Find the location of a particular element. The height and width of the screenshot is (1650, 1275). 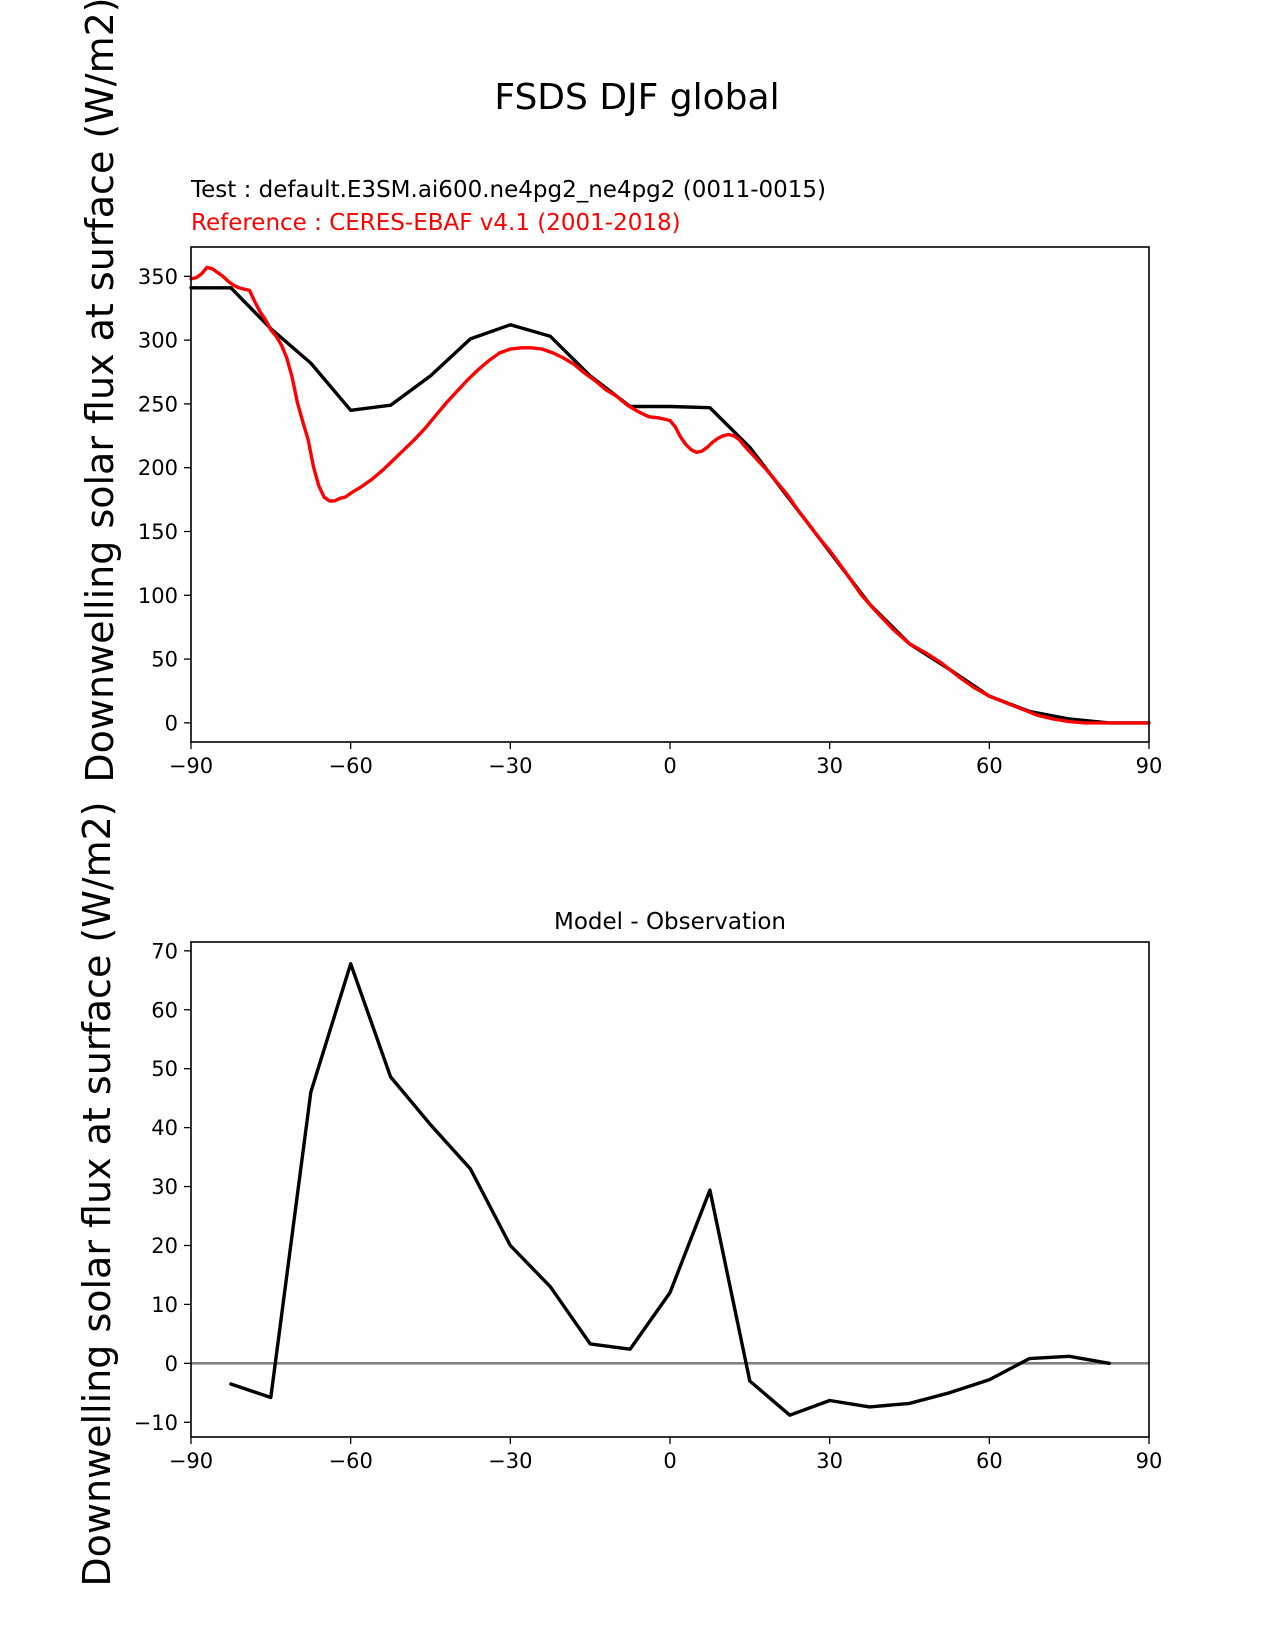

y-tick-label: 350 is located at coordinates (158, 277).